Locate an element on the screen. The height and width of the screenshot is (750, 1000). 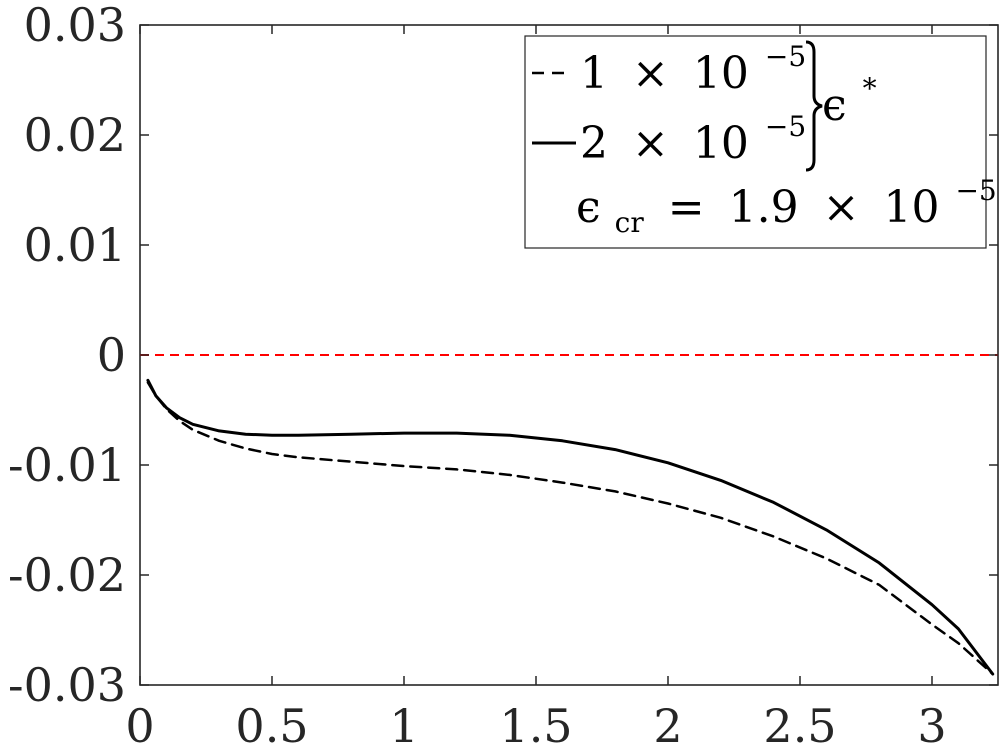
y-tick-label: -0.02 is located at coordinates (67, 575).